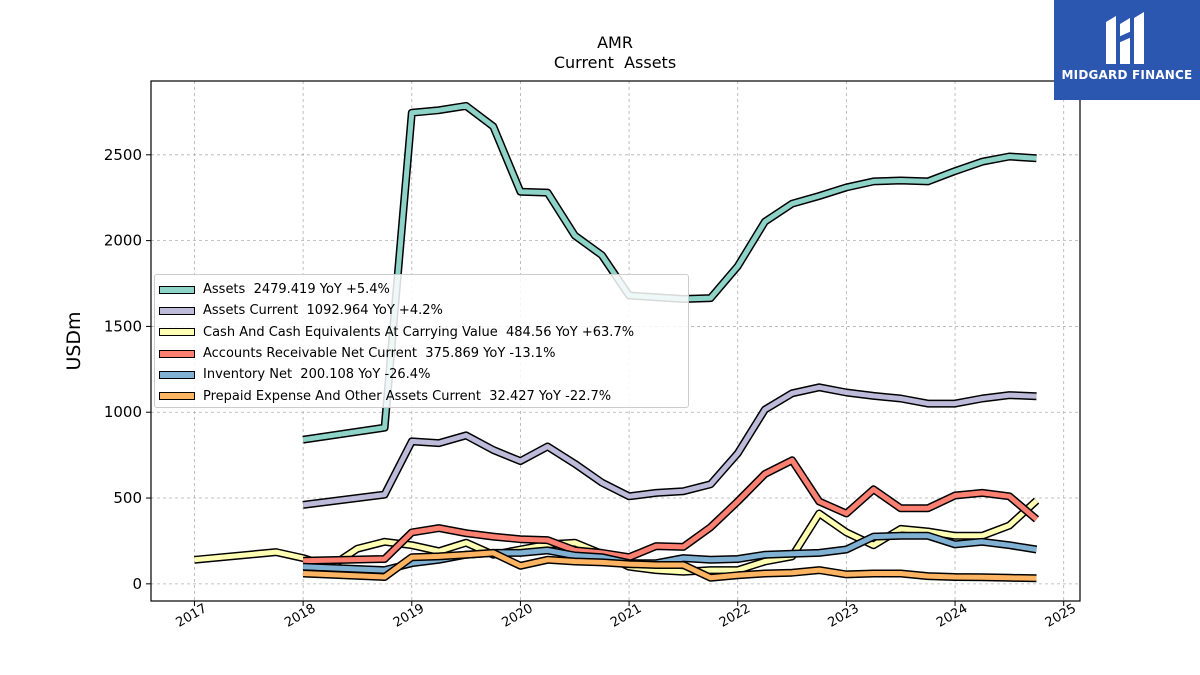  Describe the element at coordinates (123, 326) in the screenshot. I see `y-tick-label: 1500` at that location.